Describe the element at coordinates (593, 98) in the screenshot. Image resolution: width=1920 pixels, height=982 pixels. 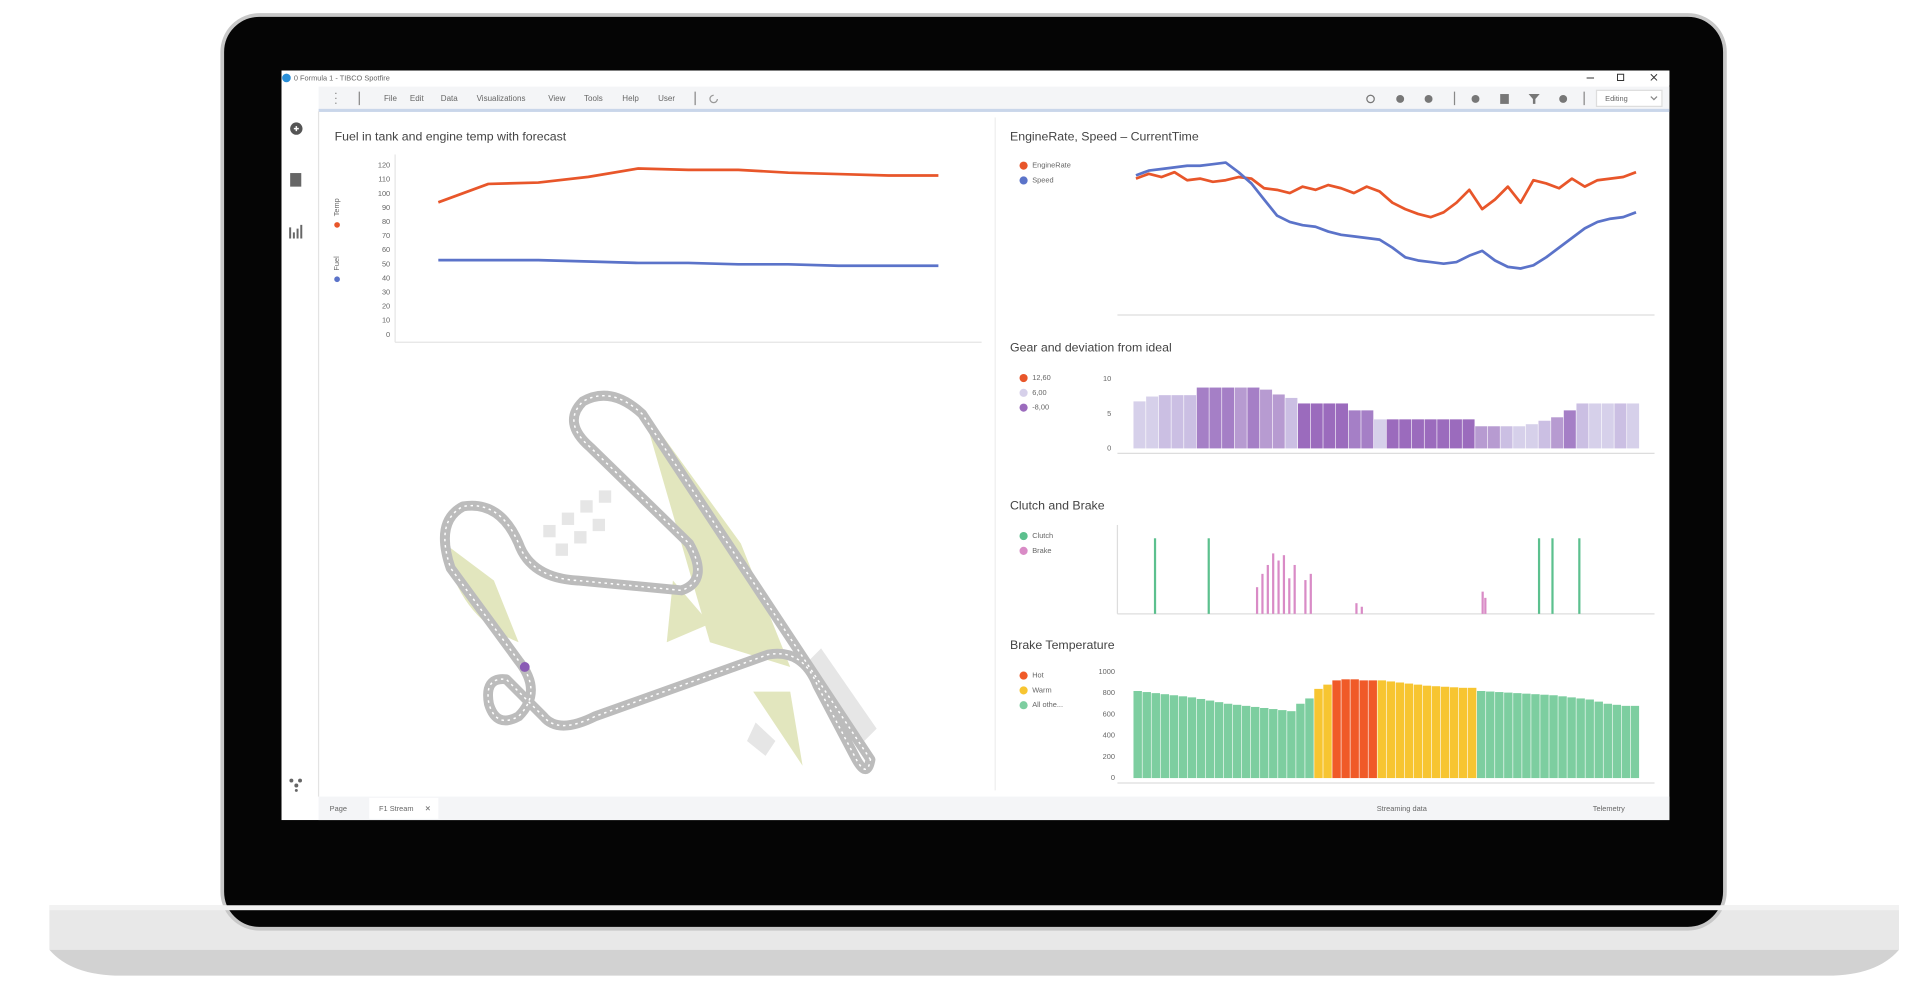
I see `menu-item: Tools` at that location.